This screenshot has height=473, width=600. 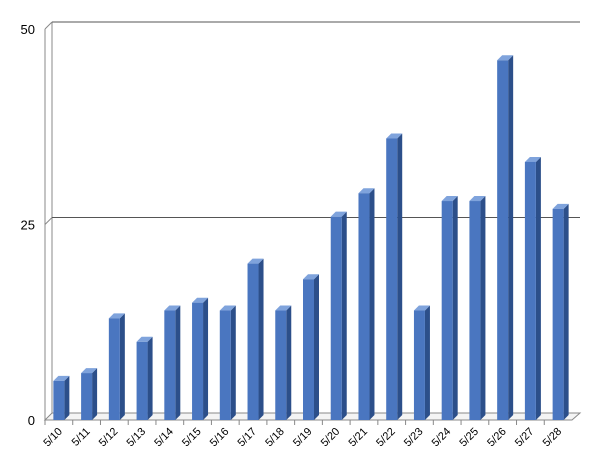 What do you see at coordinates (275, 438) in the screenshot?
I see `x-tick-label: 5/18` at bounding box center [275, 438].